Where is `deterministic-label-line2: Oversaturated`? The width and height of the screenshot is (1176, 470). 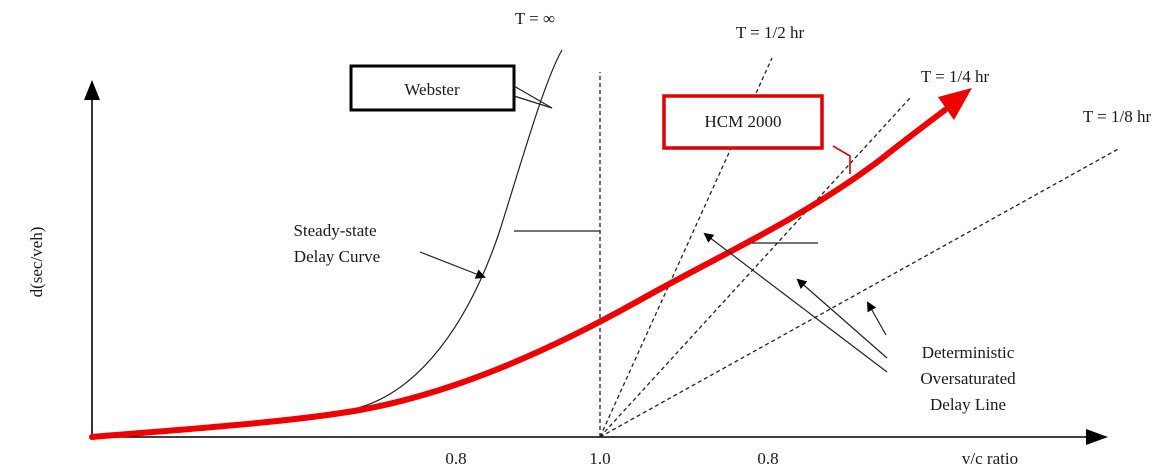 deterministic-label-line2: Oversaturated is located at coordinates (968, 378).